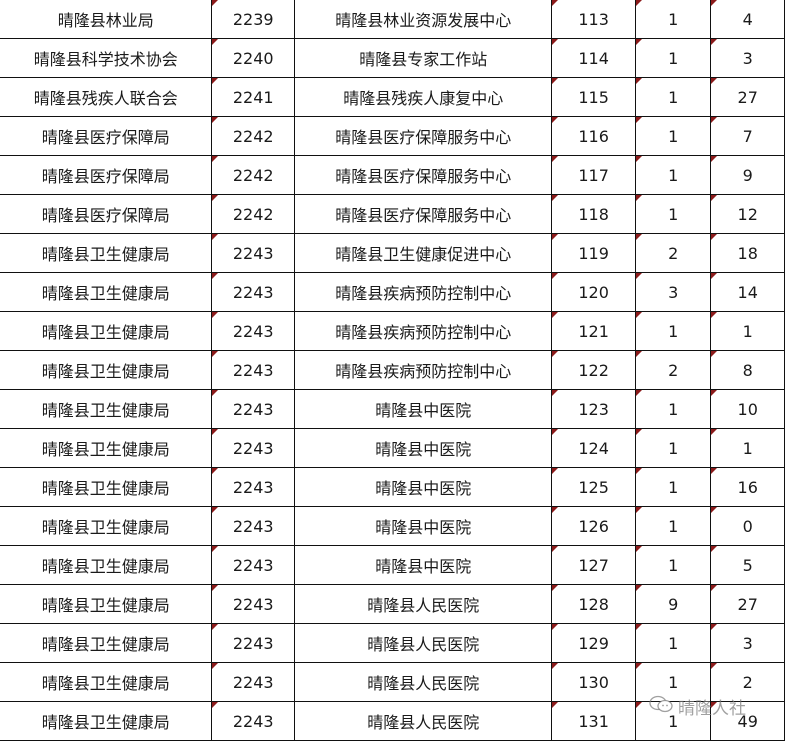 The width and height of the screenshot is (786, 741). I want to click on table-row: 晴隆县卫生健康局 2243 晴隆县疾病预防控制中心 122 2 8, so click(392, 370).